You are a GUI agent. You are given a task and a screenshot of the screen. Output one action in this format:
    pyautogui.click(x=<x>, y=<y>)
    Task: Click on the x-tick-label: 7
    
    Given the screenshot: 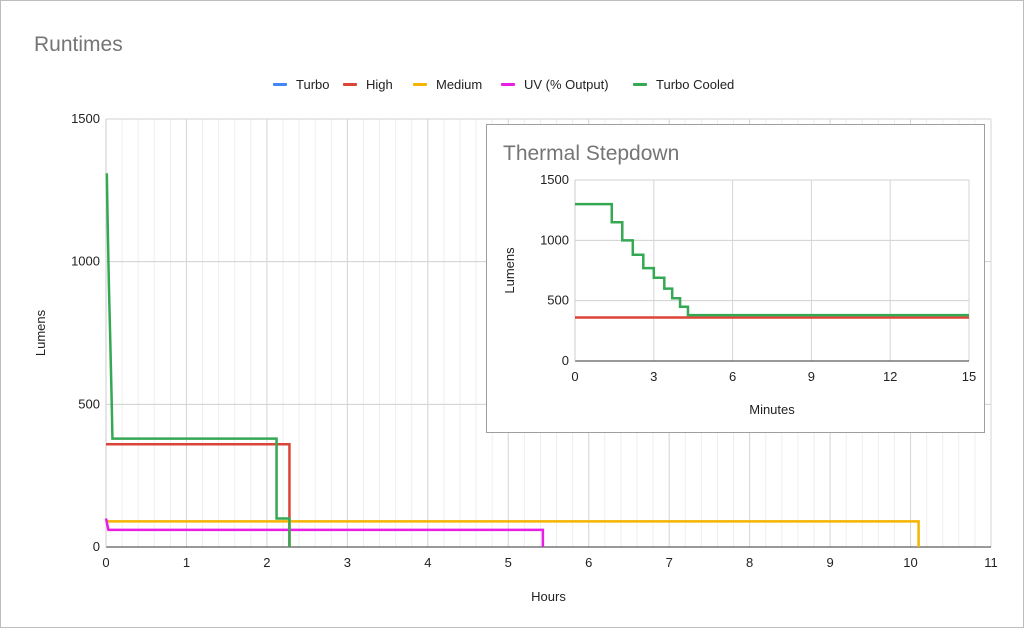 What is the action you would take?
    pyautogui.click(x=669, y=562)
    